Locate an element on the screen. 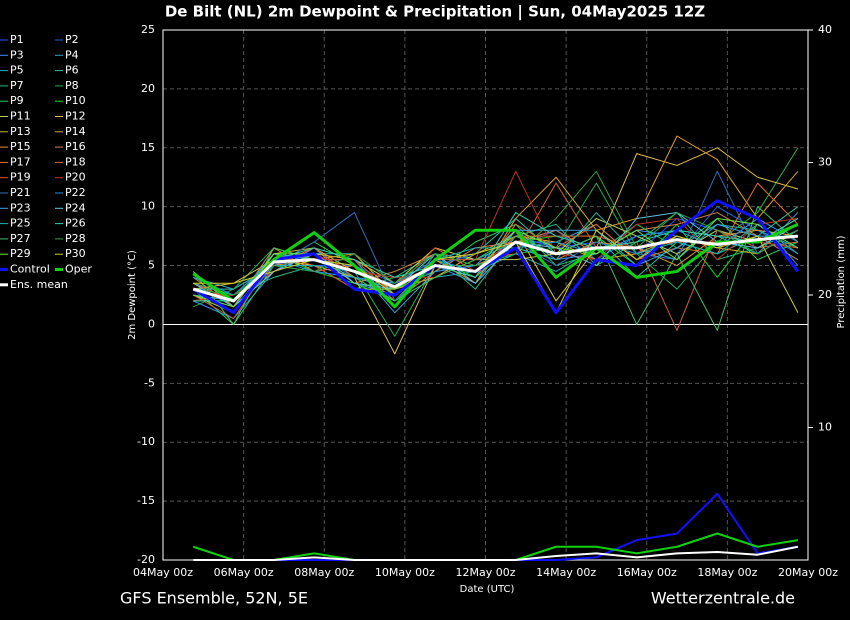 Image resolution: width=850 pixels, height=620 pixels. legend-label: P18 is located at coordinates (75, 161).